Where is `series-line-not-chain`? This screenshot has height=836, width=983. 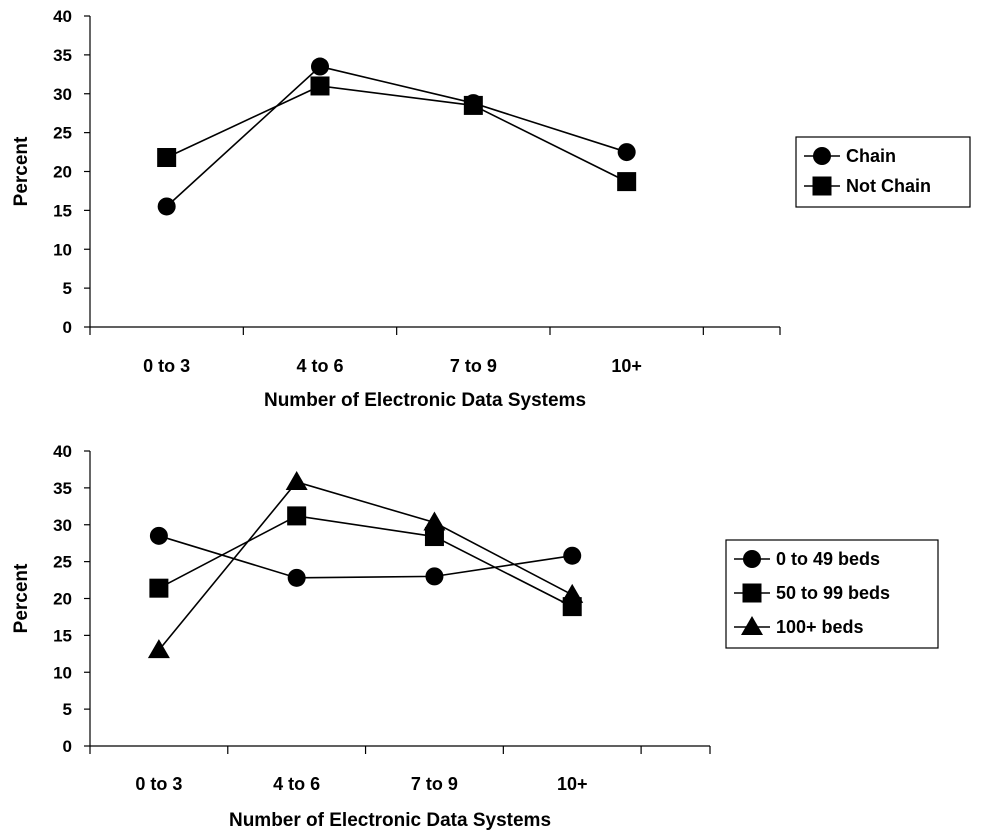
series-line-not-chain is located at coordinates (397, 134).